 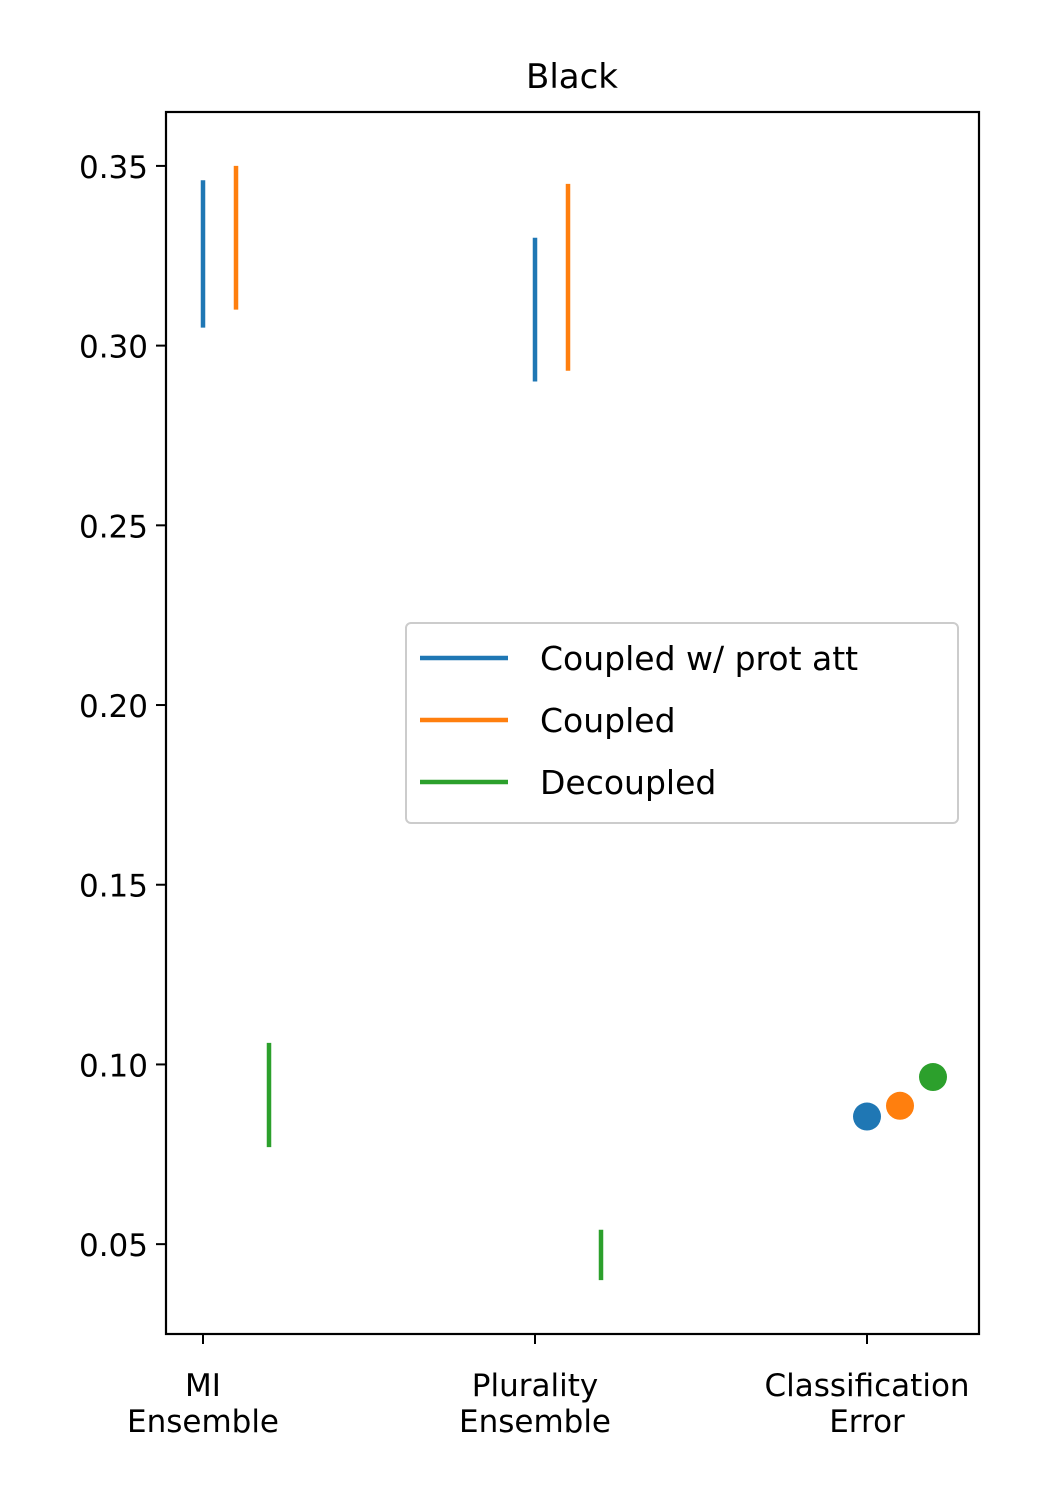 I want to click on y-tick-label: 0.25, so click(x=113, y=527).